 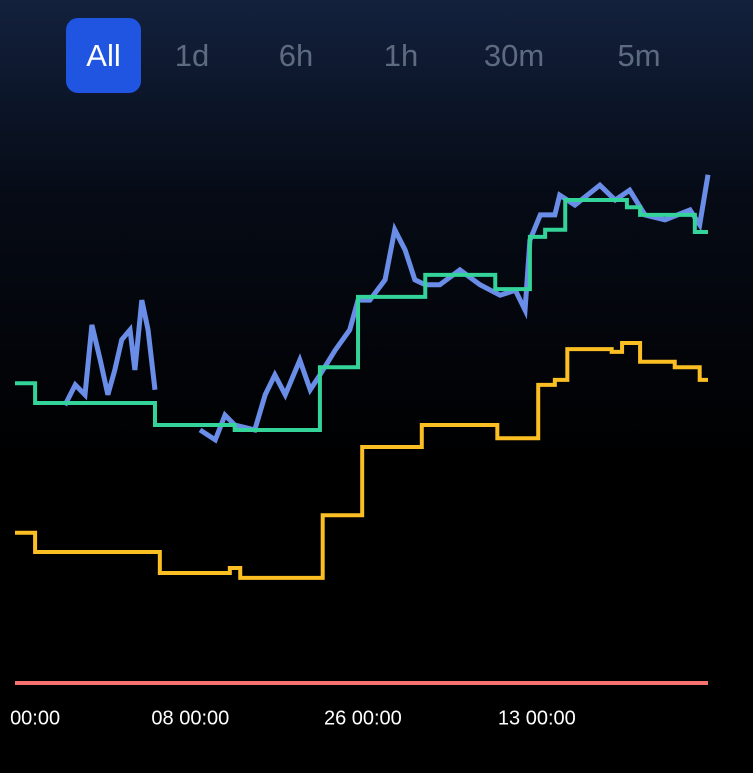 What do you see at coordinates (639, 55) in the screenshot?
I see `range-tab: 5m` at bounding box center [639, 55].